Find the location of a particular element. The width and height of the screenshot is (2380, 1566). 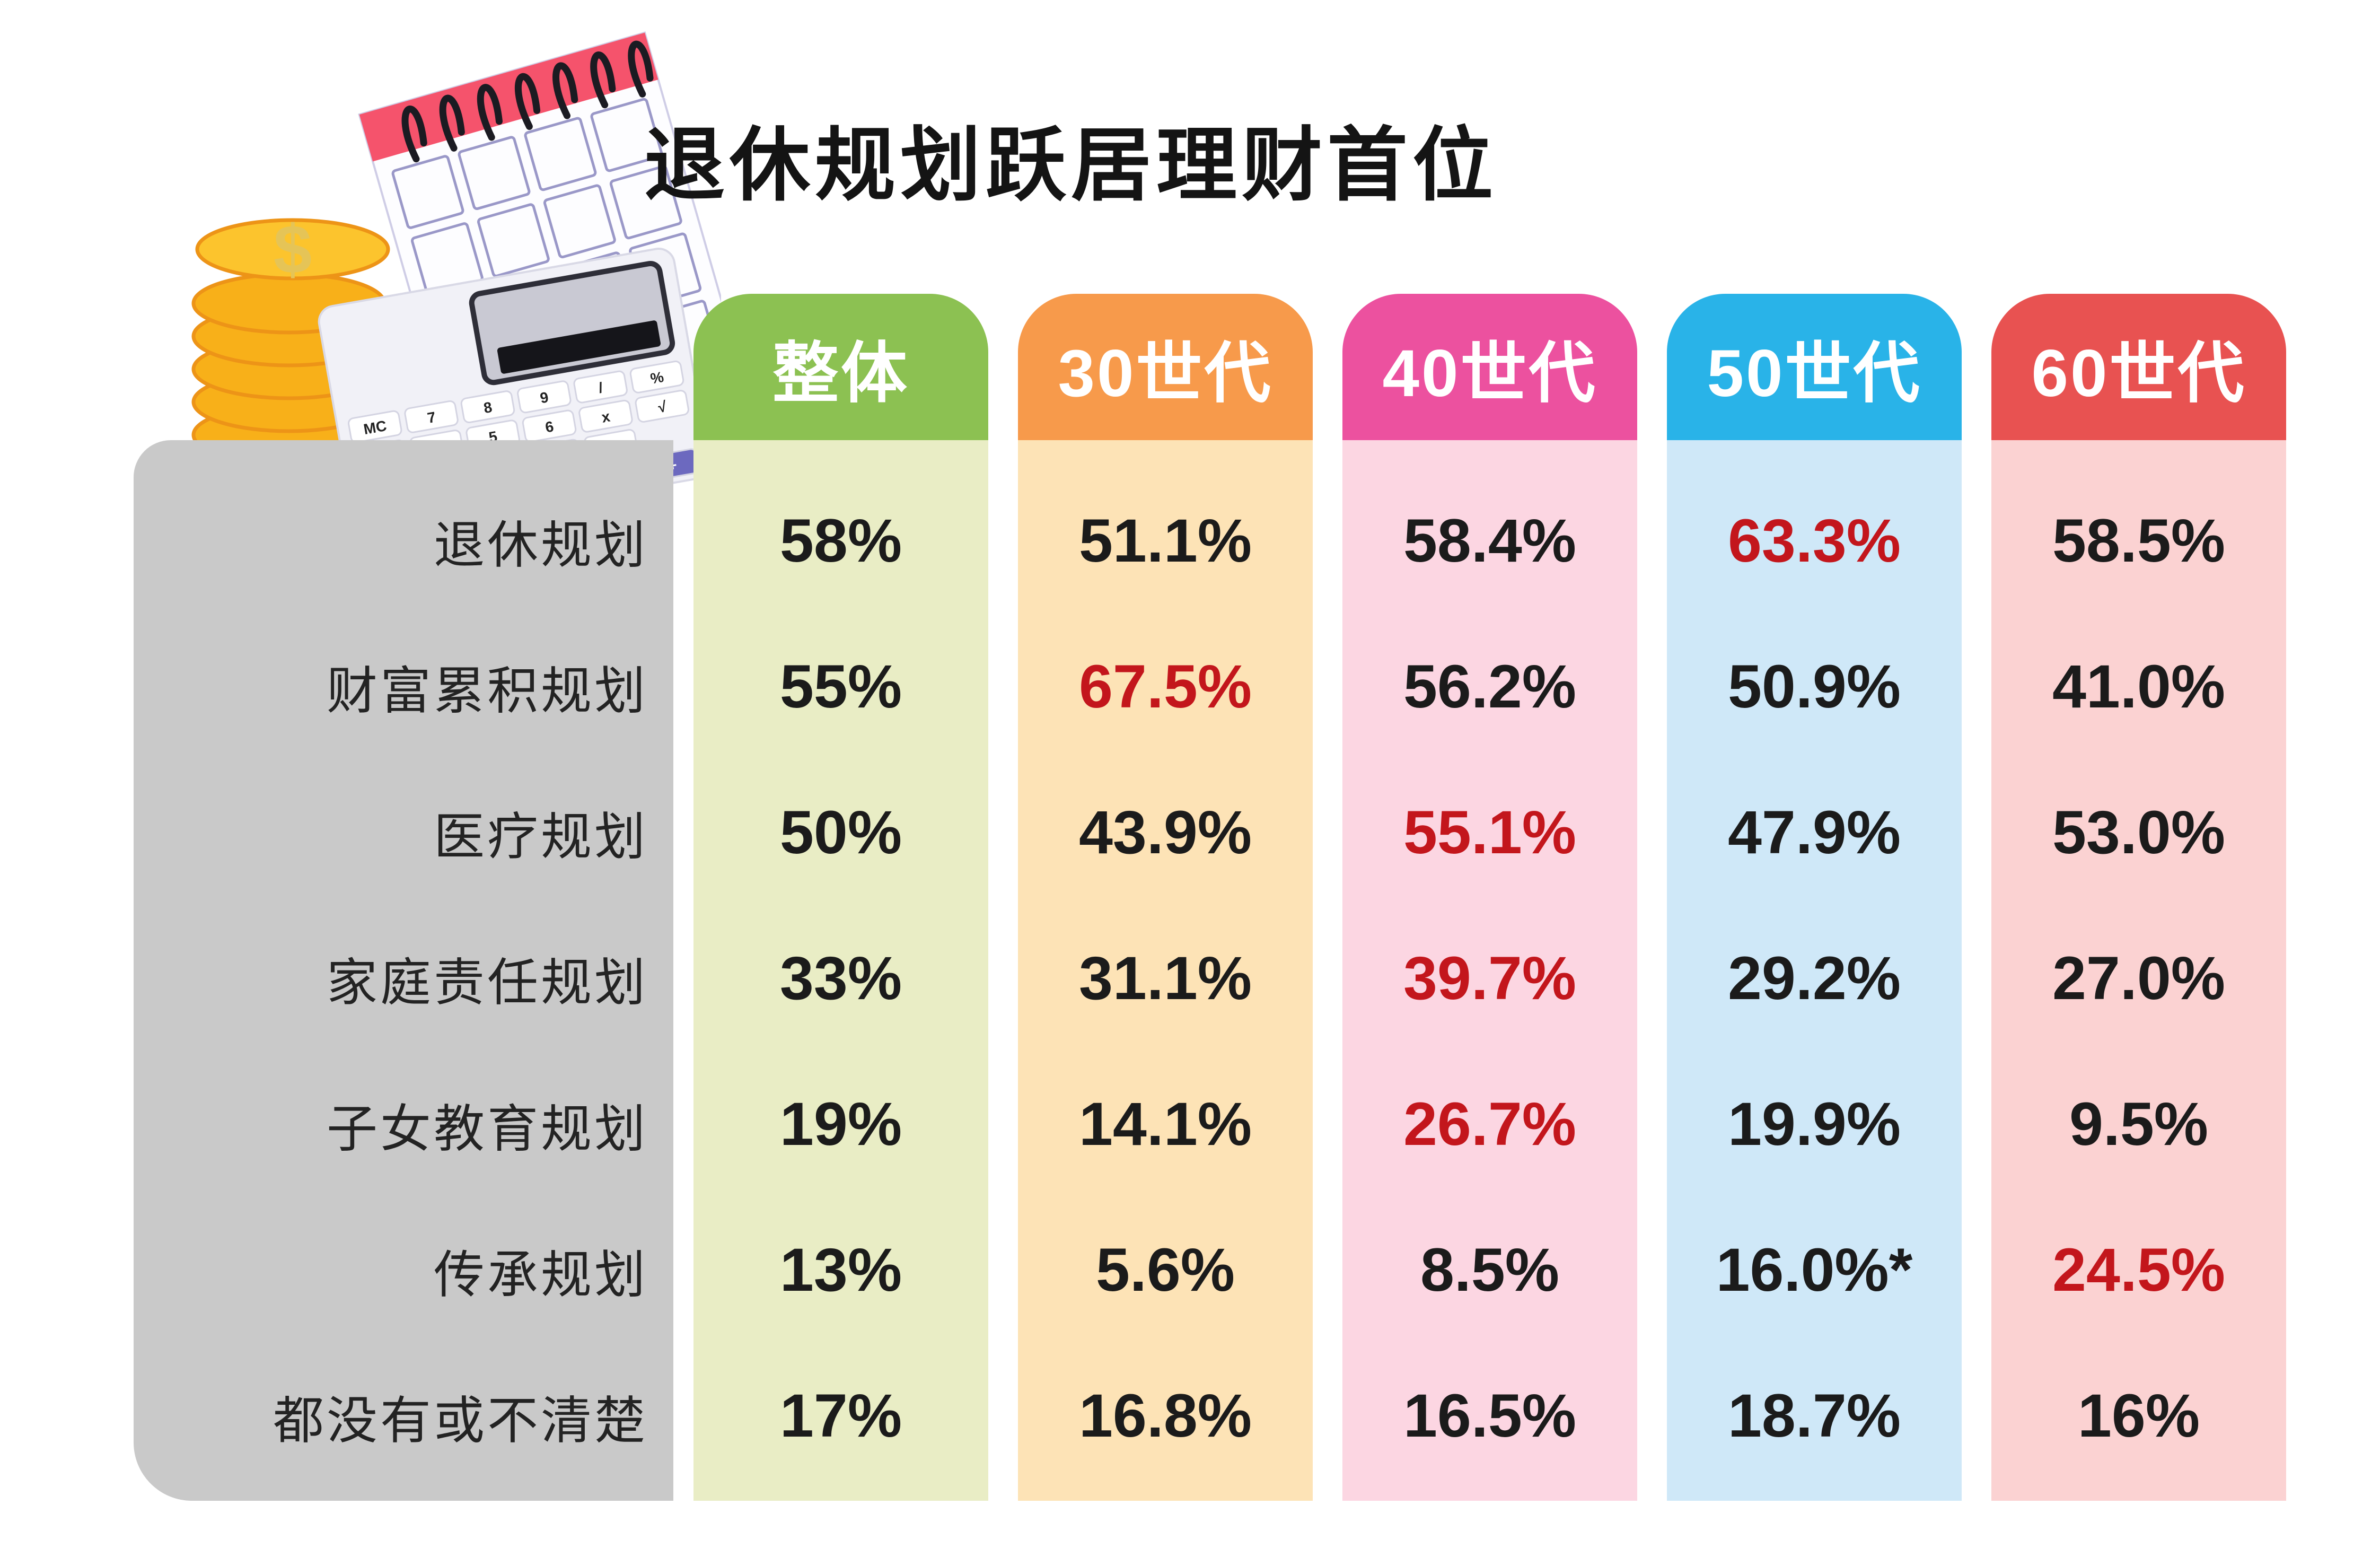

value-cell: 16.5% is located at coordinates (1490, 1416).